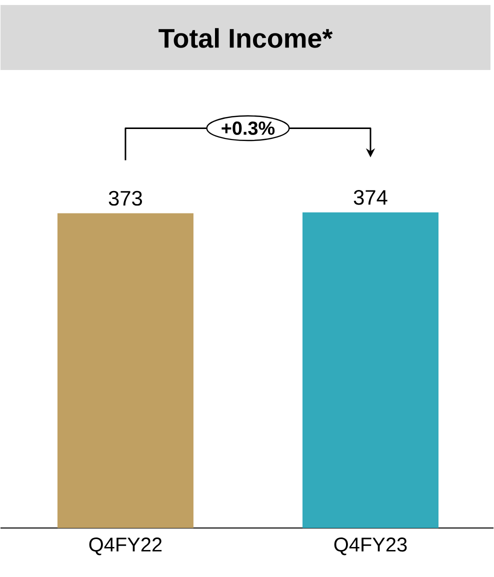 This screenshot has height=577, width=494. What do you see at coordinates (248, 128) in the screenshot?
I see `text: +0.3%` at bounding box center [248, 128].